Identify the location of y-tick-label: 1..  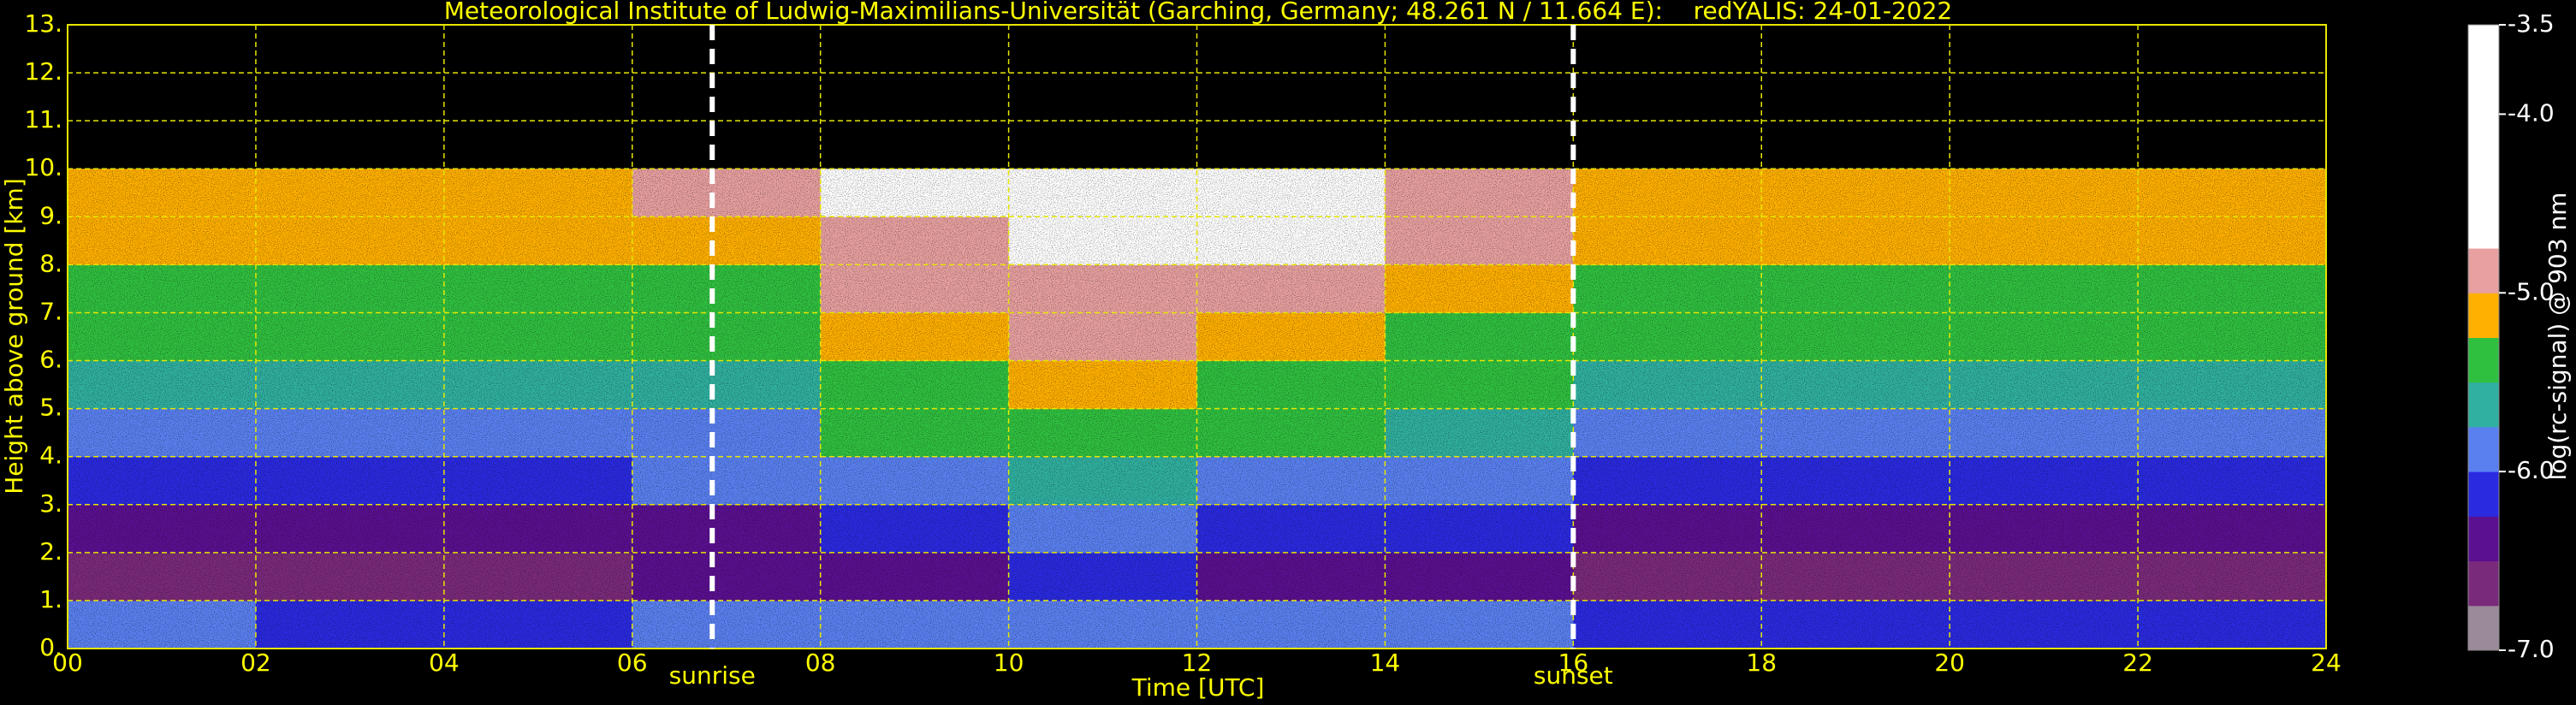
(50, 599).